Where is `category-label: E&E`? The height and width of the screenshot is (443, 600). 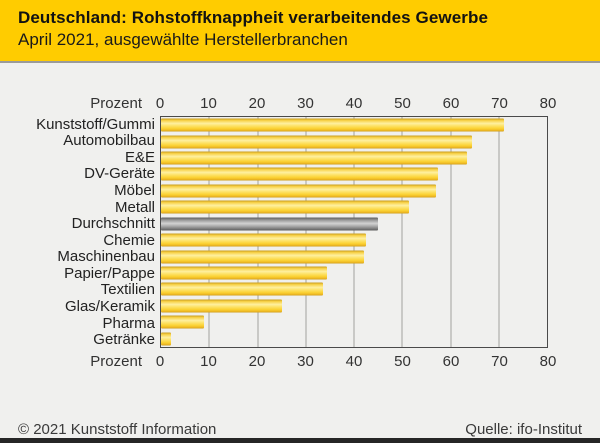
category-label: E&E is located at coordinates (139, 157).